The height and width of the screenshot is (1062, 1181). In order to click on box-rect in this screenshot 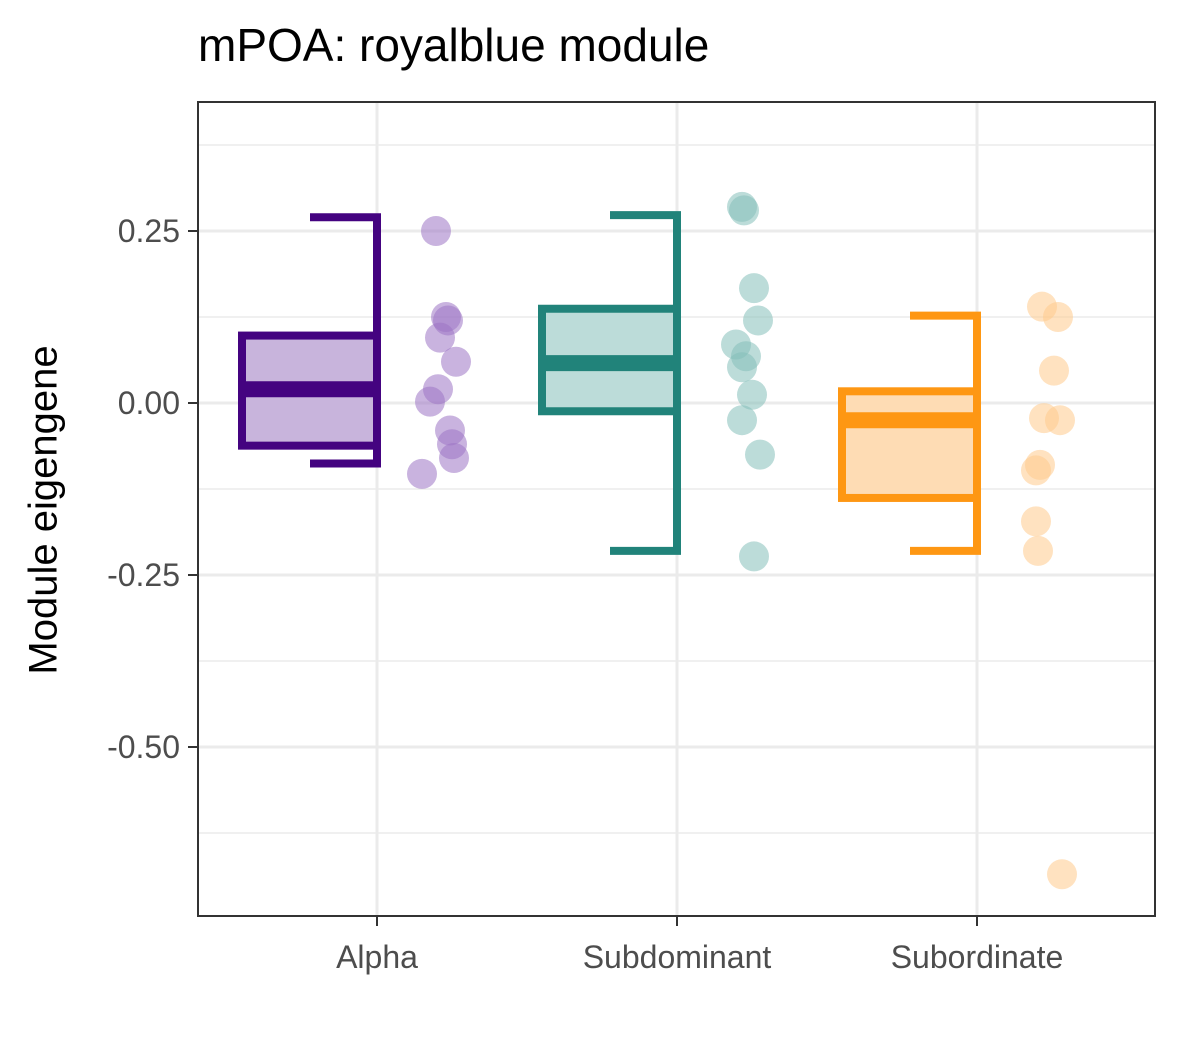, I will do `click(909, 444)`.